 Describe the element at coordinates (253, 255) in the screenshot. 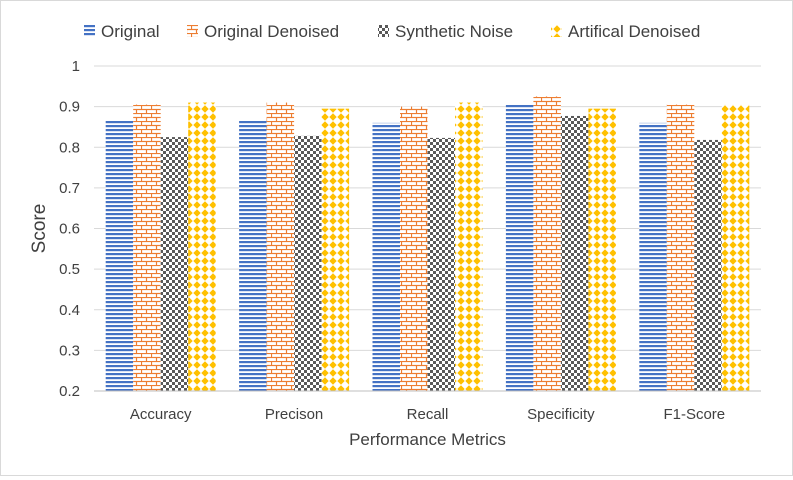

I see `bar-horizontal-lines-precison` at that location.